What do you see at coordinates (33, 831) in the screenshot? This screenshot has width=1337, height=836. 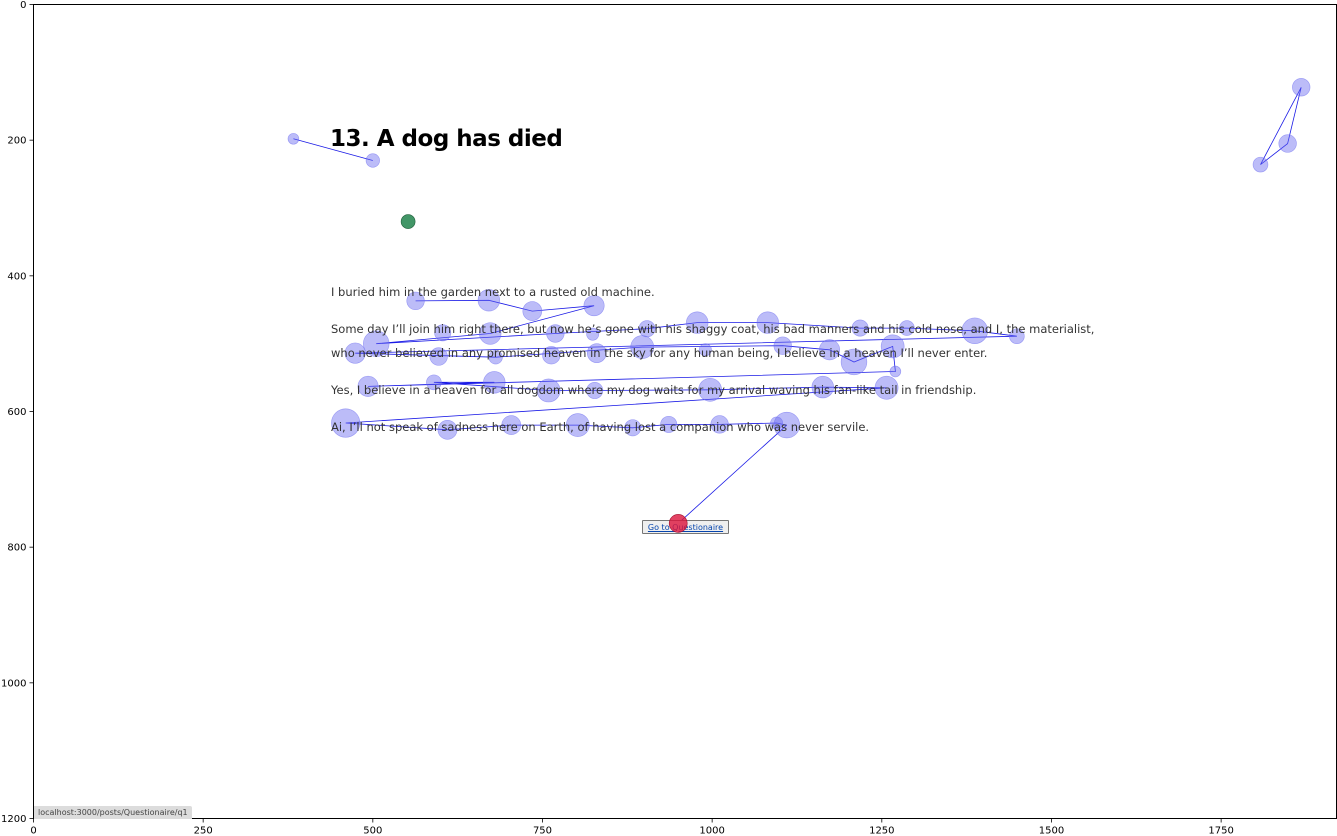 I see `x-tick-label: 0` at bounding box center [33, 831].